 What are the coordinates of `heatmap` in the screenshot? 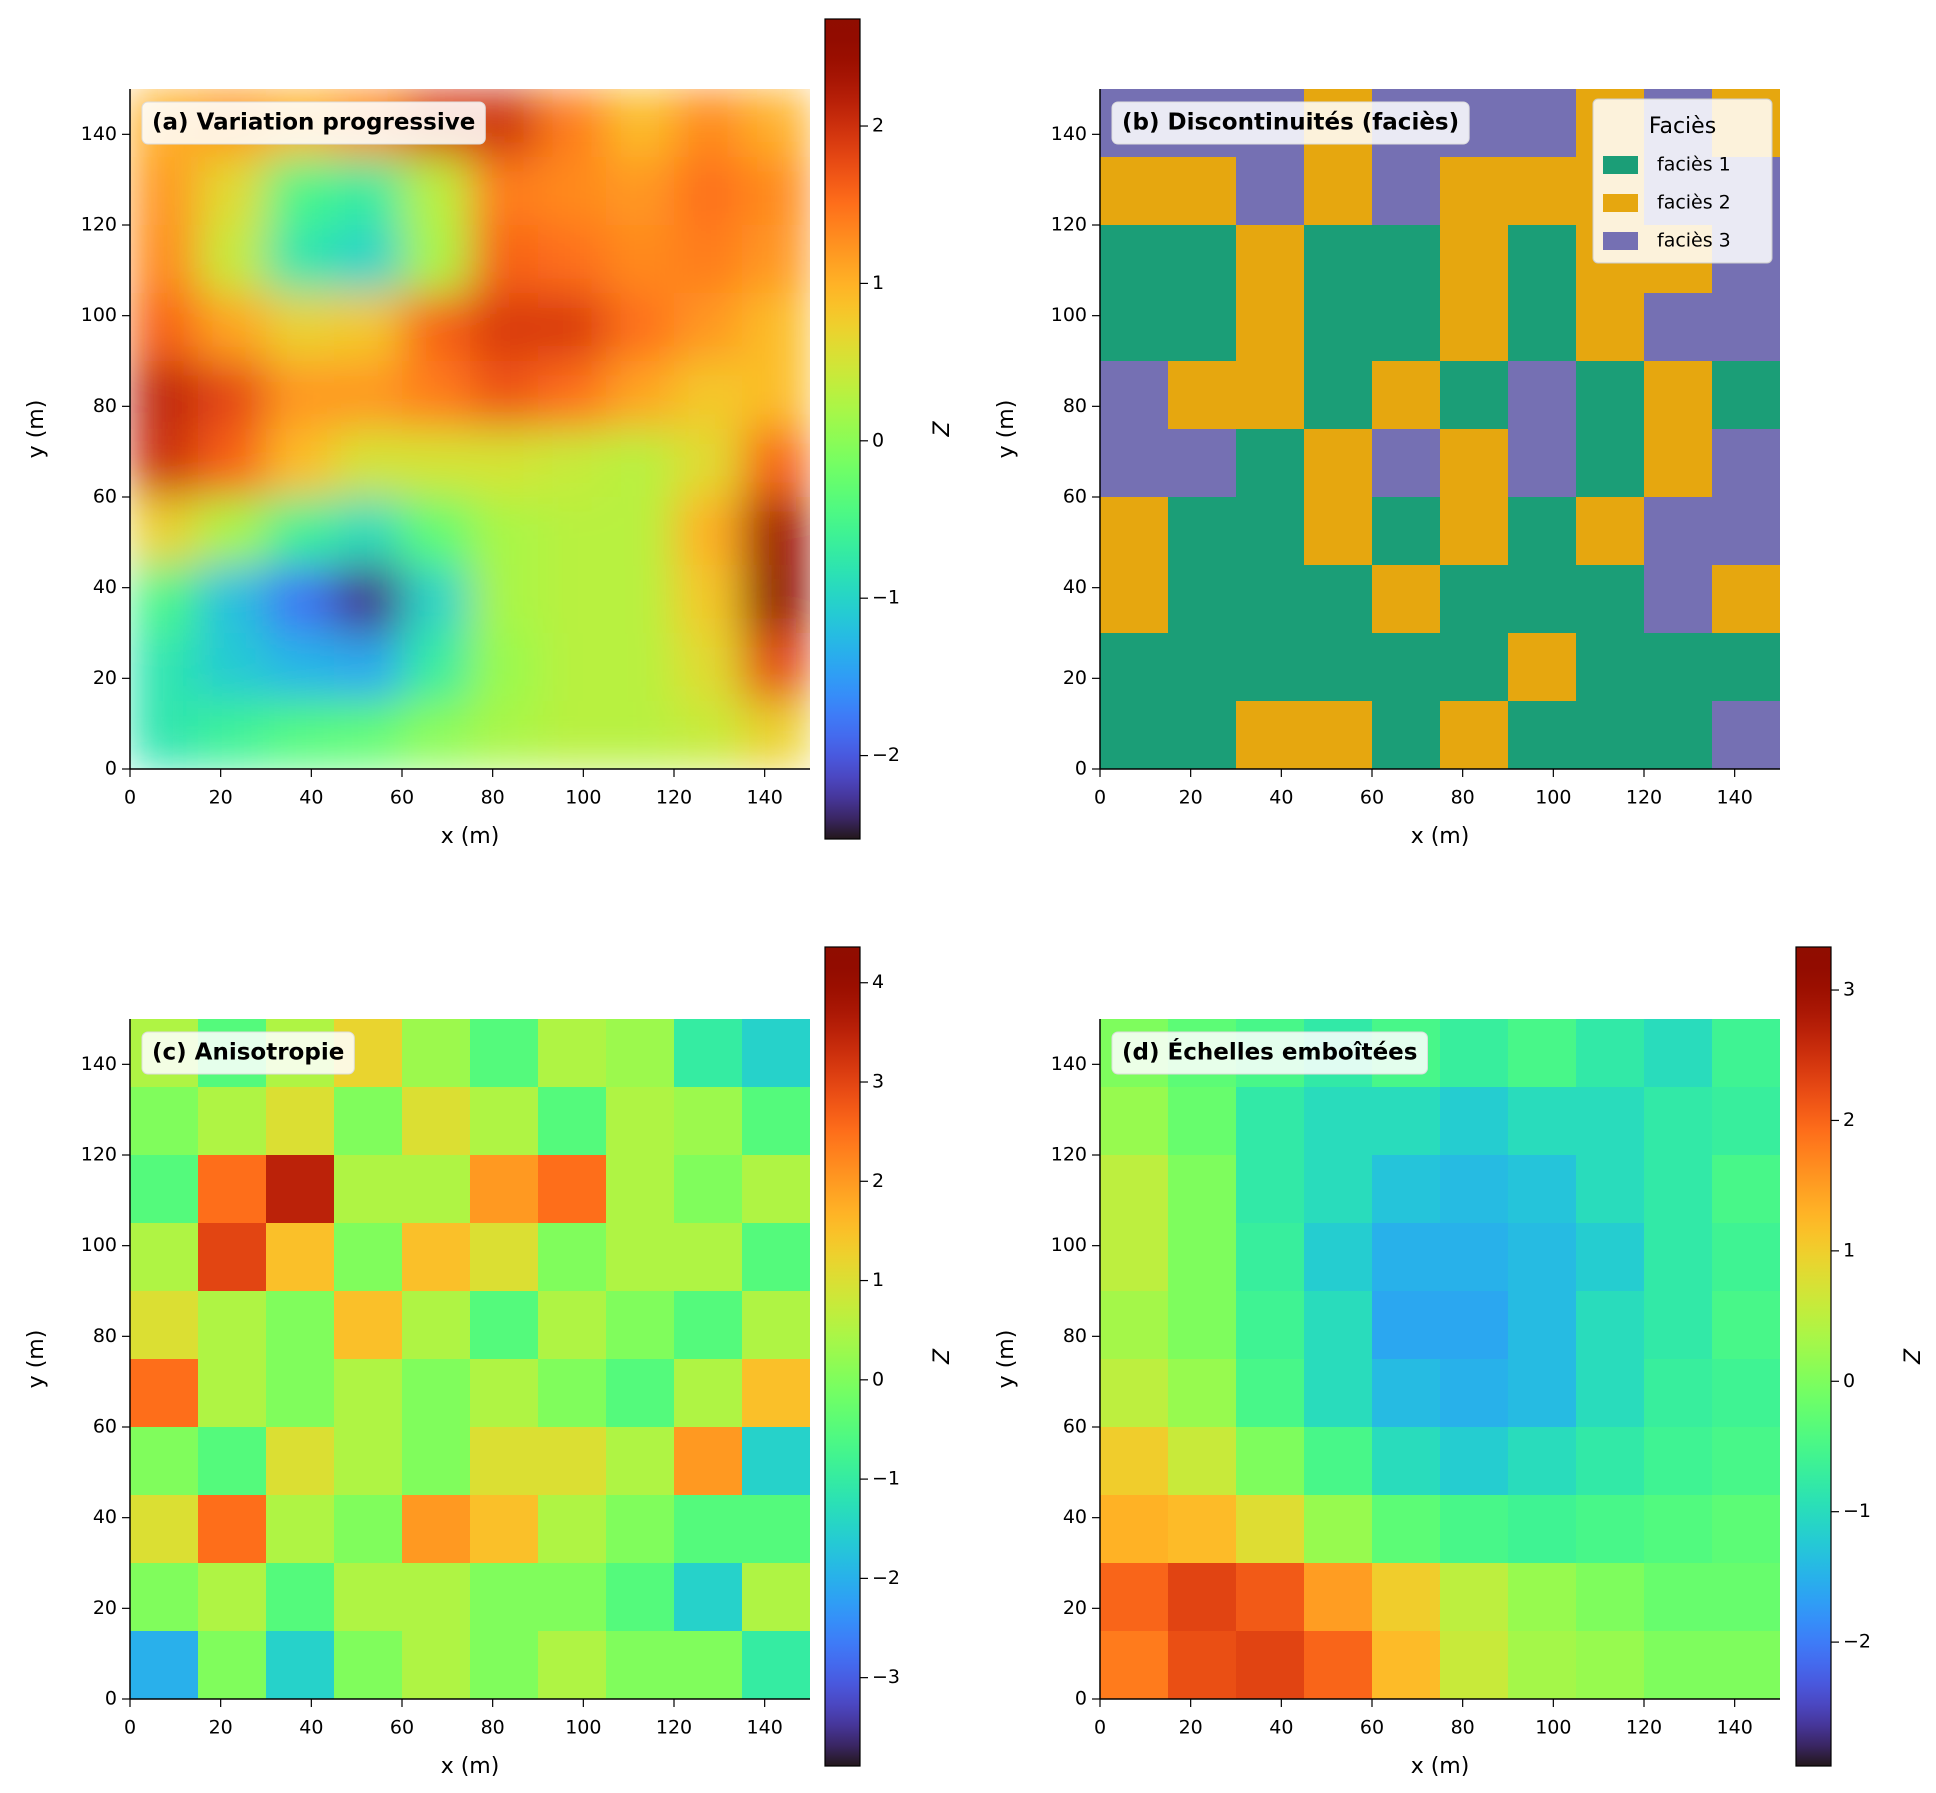 It's located at (470, 429).